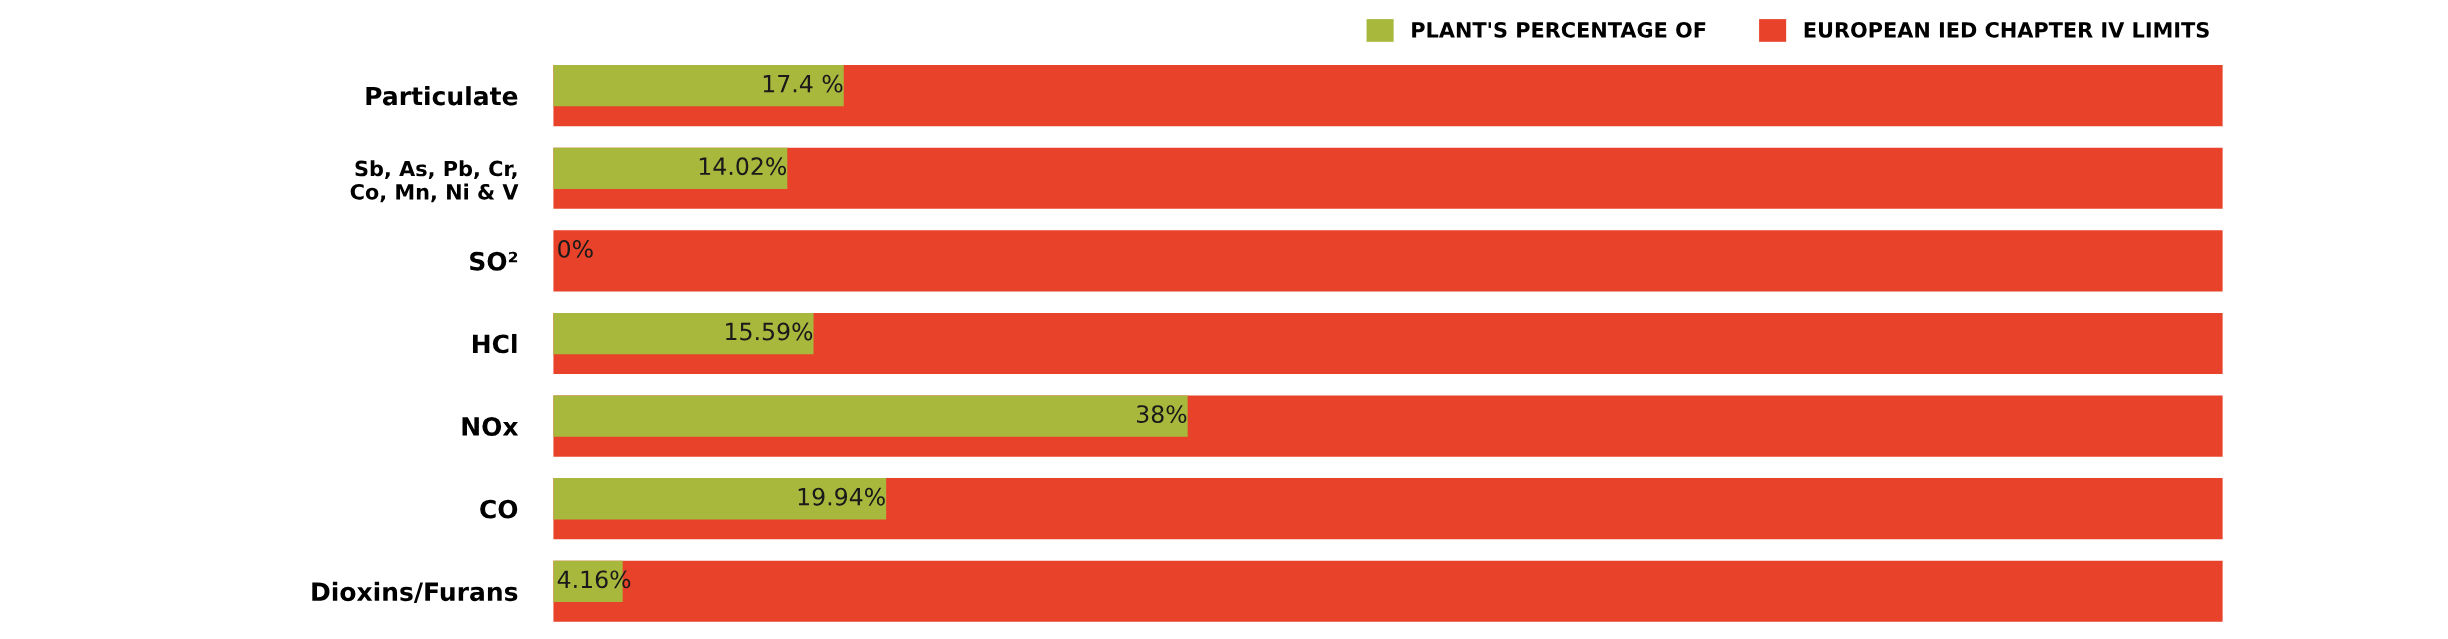 This screenshot has height=639, width=2448. I want to click on data-label: 17.4 %, so click(803, 83).